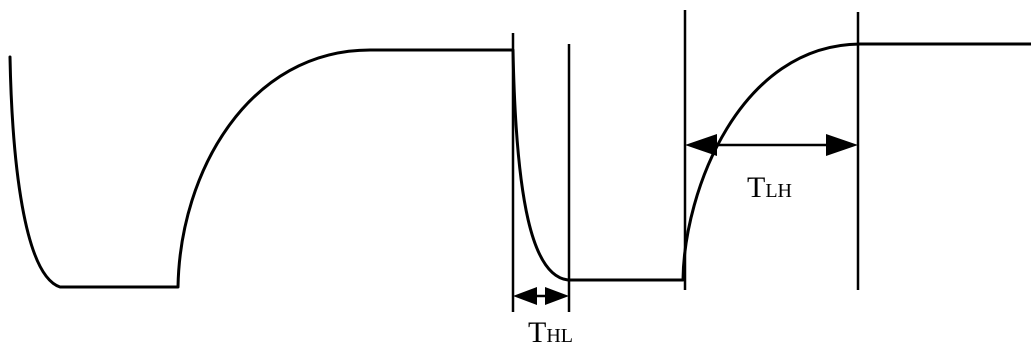  Describe the element at coordinates (541, 296) in the screenshot. I see `thl-dimension-arrow` at that location.